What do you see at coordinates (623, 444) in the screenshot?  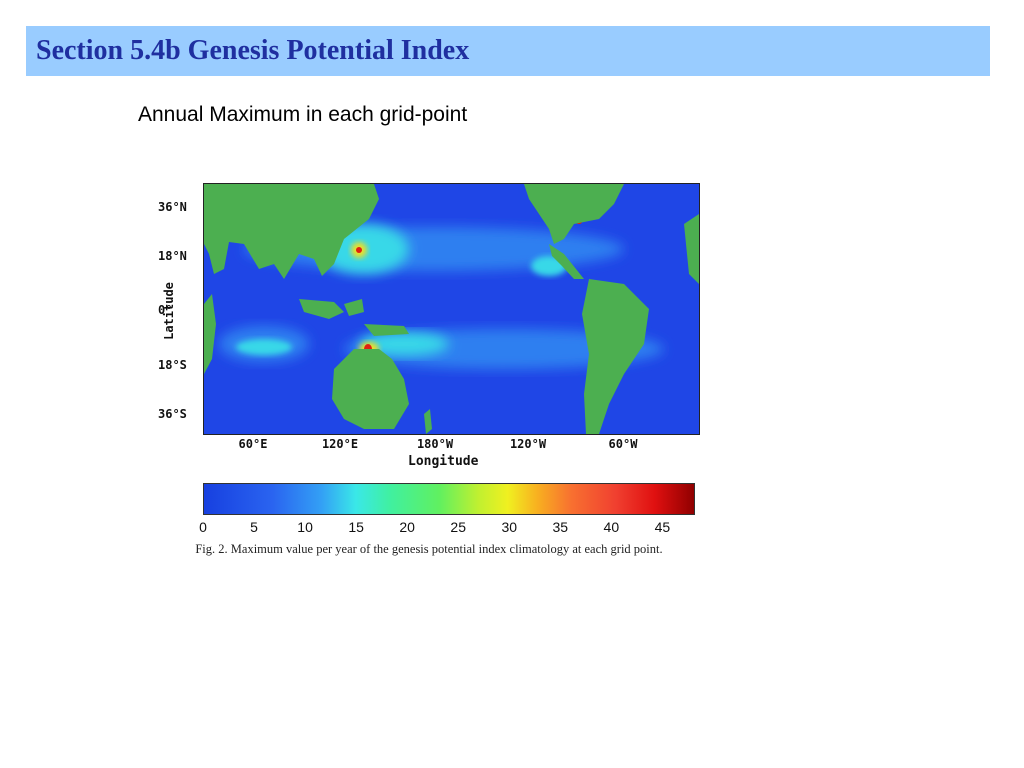 I see `lon-tick-60w: 60°W` at bounding box center [623, 444].